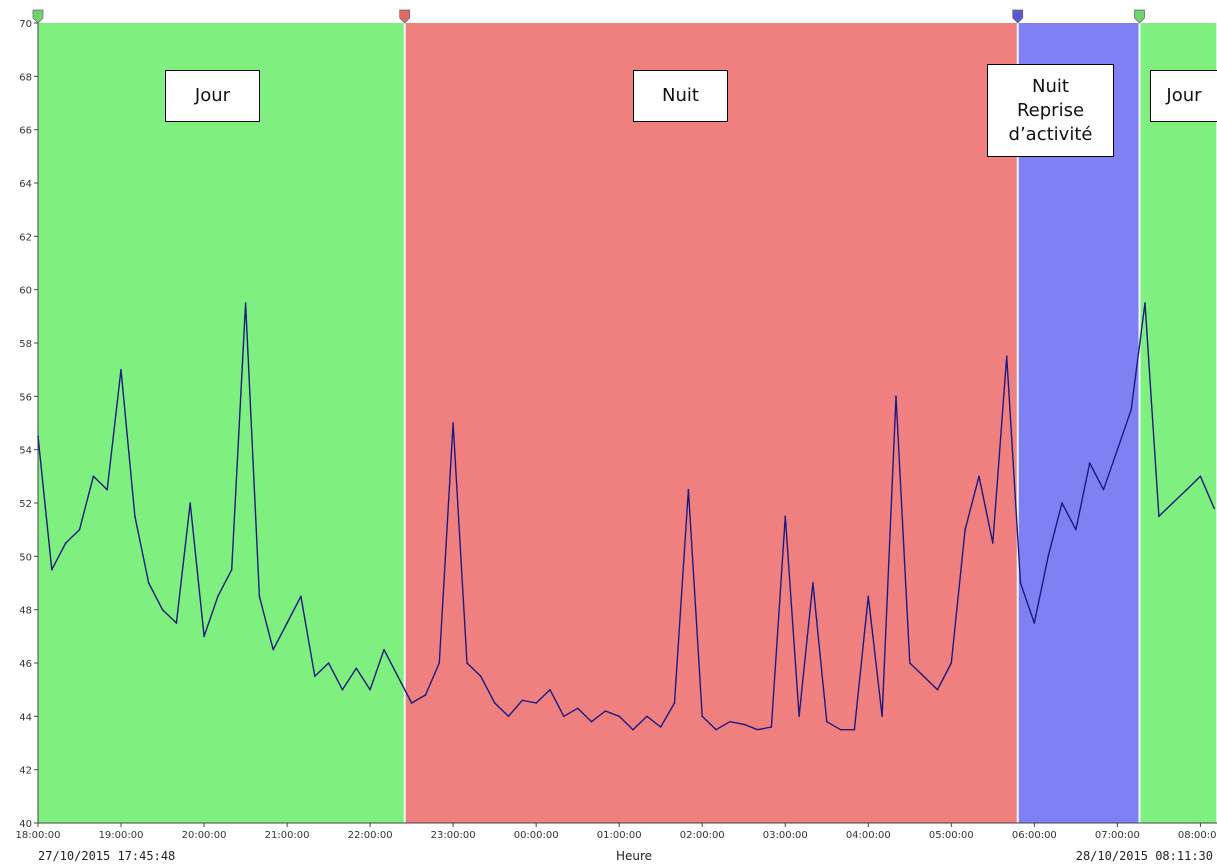  What do you see at coordinates (588, 16) in the screenshot?
I see `period-markers` at bounding box center [588, 16].